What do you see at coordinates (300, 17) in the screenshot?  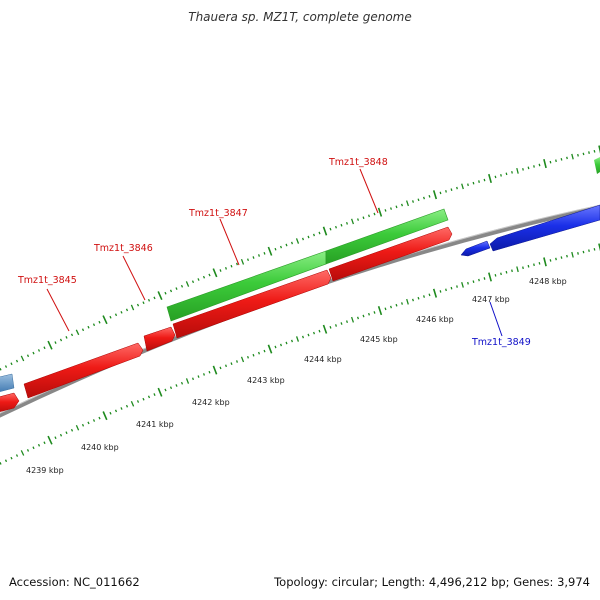 I see `map-title: Thauera sp. MZ1T, complete genome` at bounding box center [300, 17].